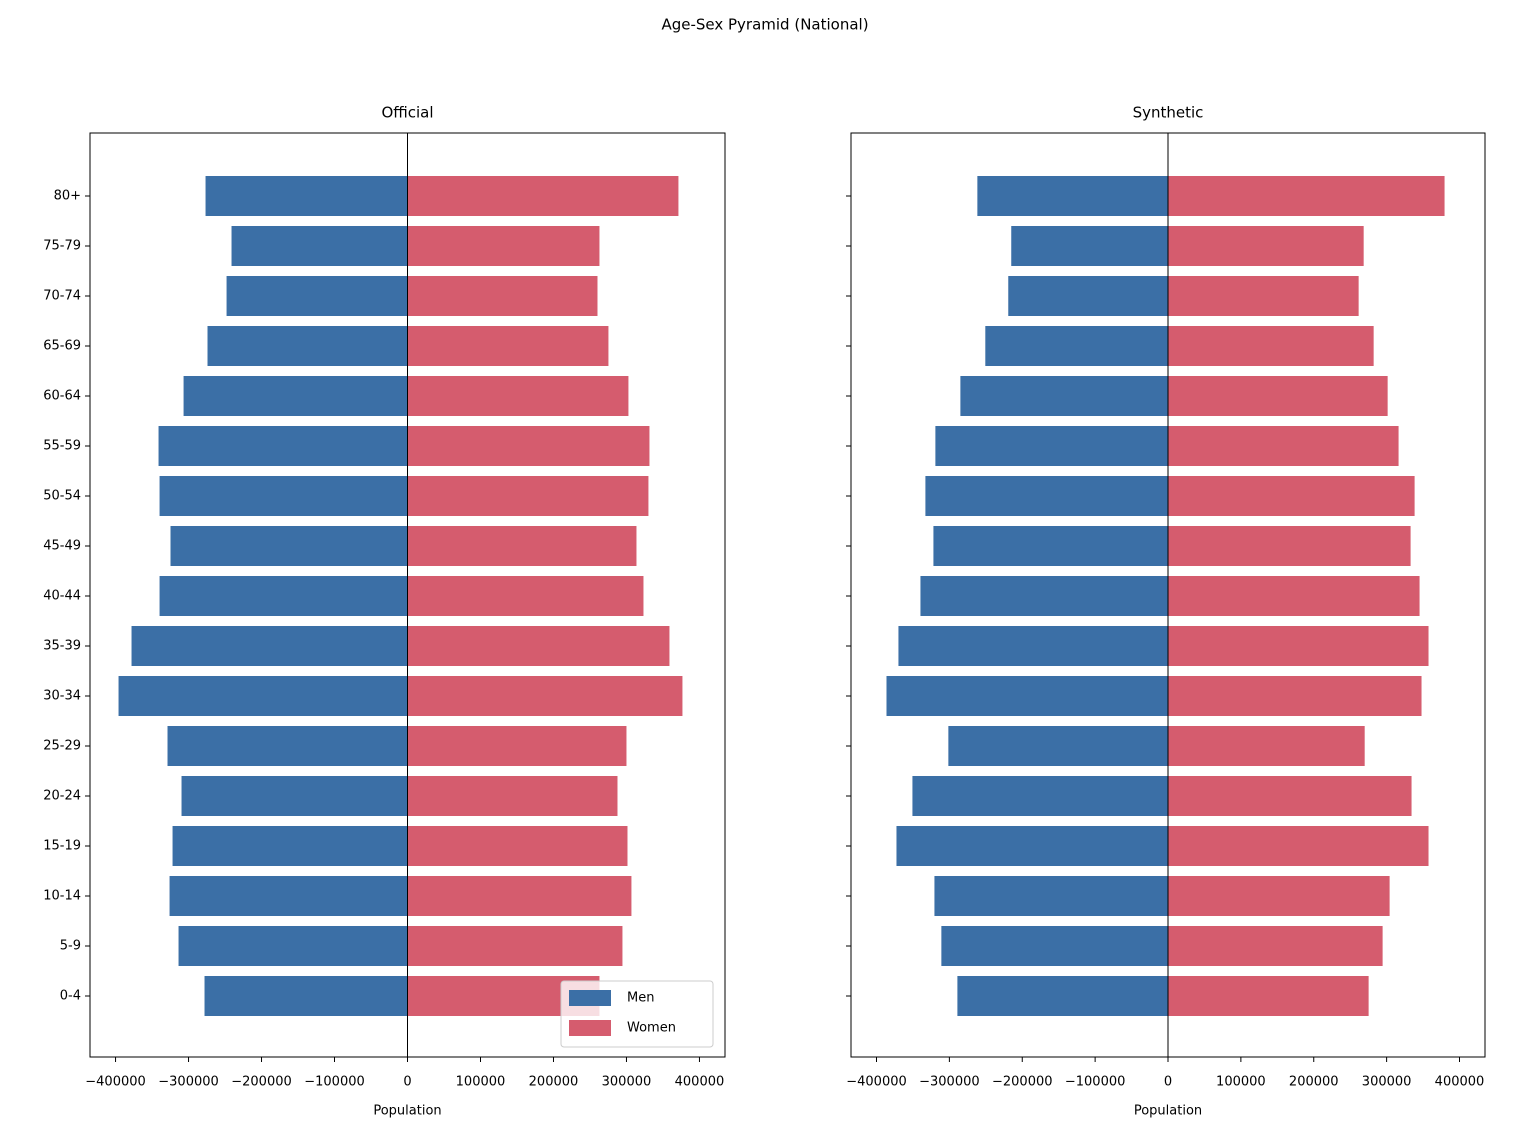 The width and height of the screenshot is (1515, 1136). Describe the element at coordinates (62, 896) in the screenshot. I see `y-tick-label: 10-14` at that location.